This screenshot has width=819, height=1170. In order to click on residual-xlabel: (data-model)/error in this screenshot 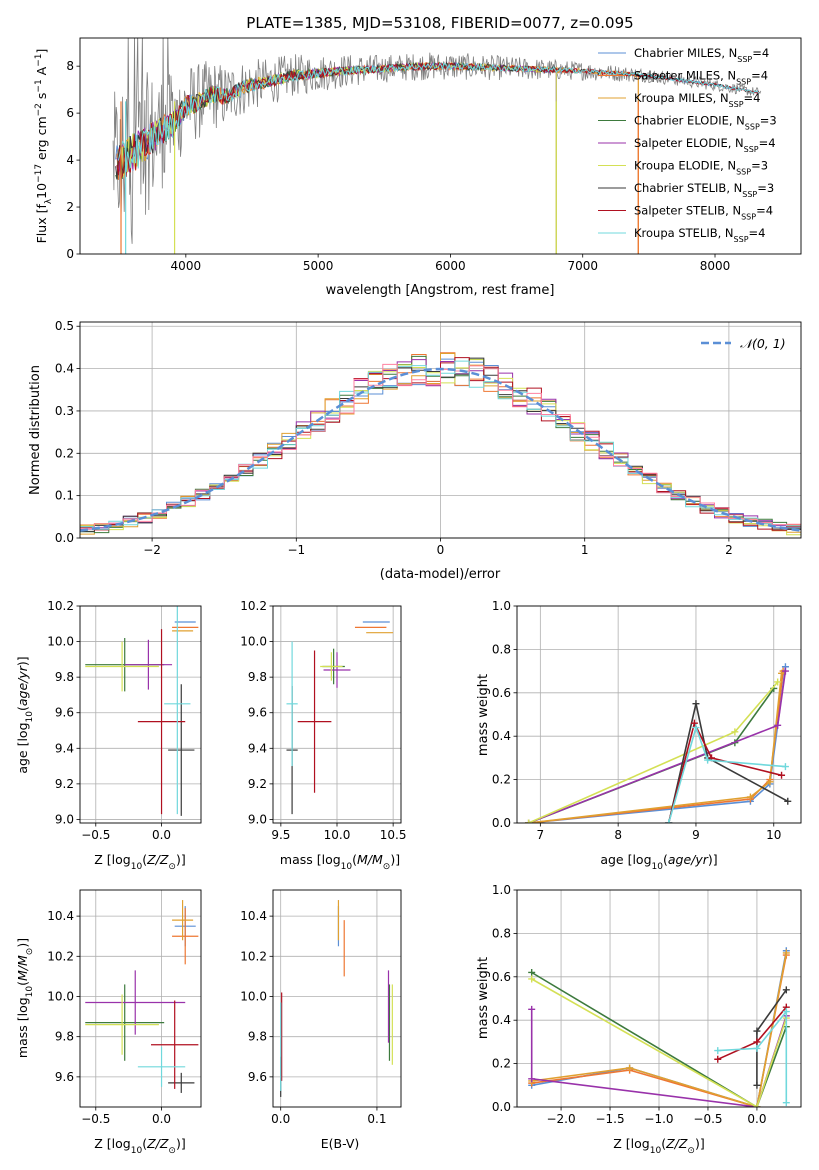, I will do `click(440, 574)`.